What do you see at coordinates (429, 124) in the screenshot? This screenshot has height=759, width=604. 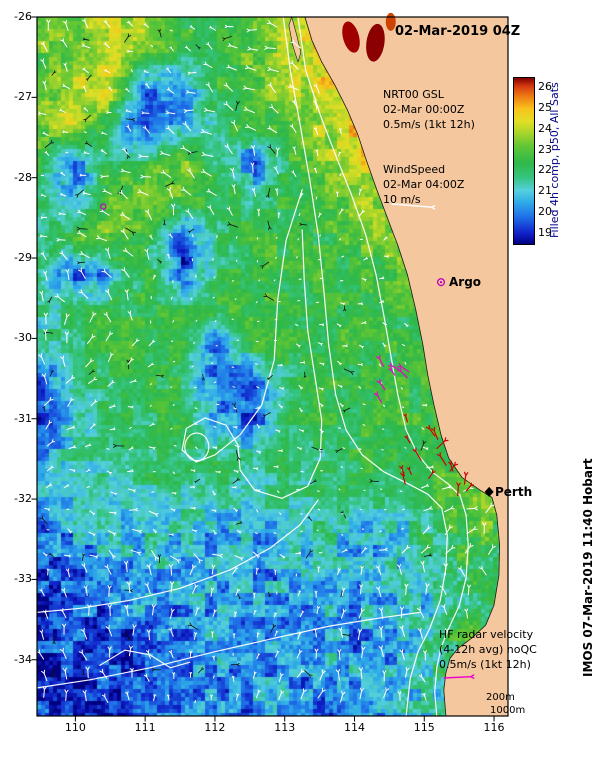 I see `gsl-legend-line3: 0.5m/s (1kt 12h)` at bounding box center [429, 124].